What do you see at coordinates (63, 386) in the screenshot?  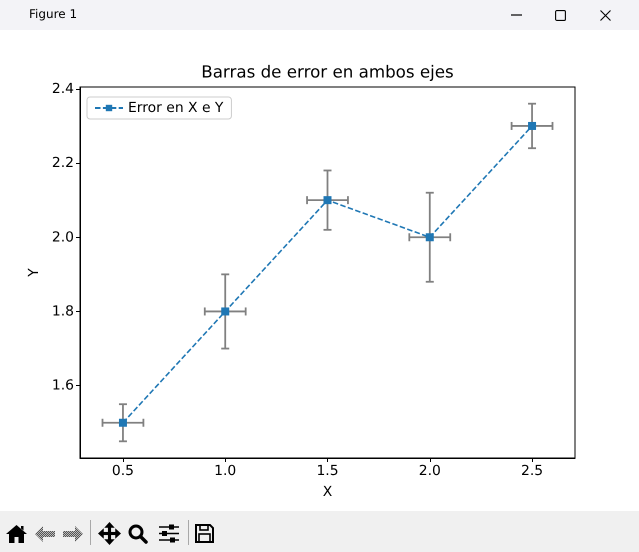 I see `y-tick-label: 1.6` at bounding box center [63, 386].